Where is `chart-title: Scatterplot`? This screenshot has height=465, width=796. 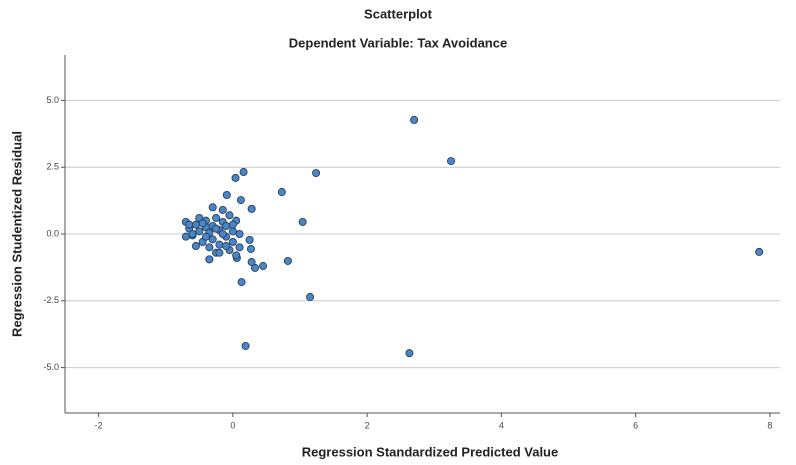 chart-title: Scatterplot is located at coordinates (398, 13).